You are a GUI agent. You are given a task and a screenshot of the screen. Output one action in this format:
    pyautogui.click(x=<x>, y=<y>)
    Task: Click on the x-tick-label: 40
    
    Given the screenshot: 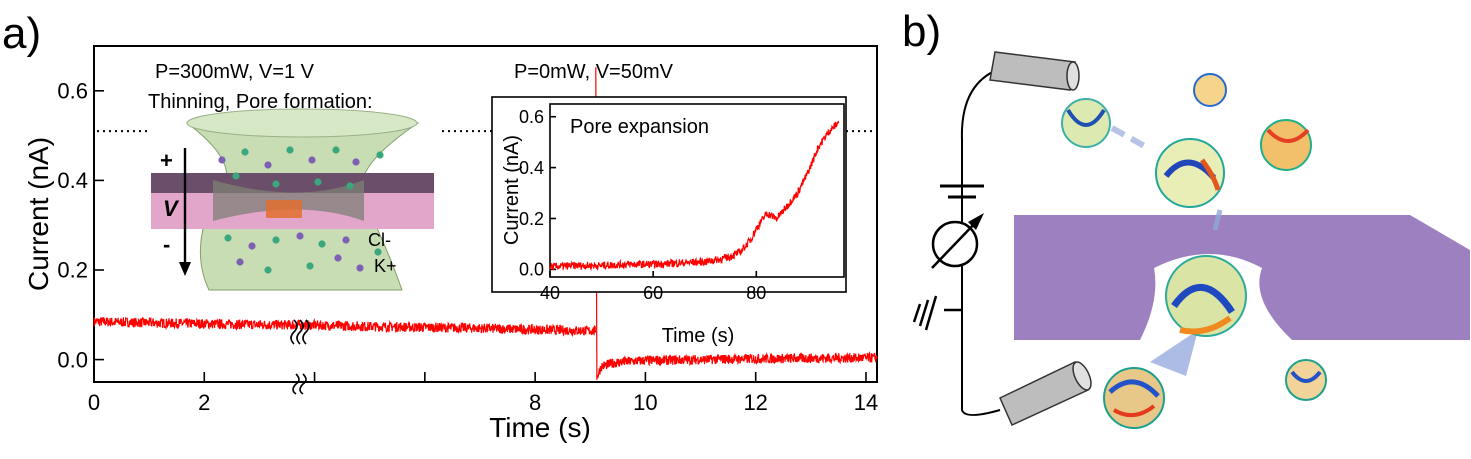 What is the action you would take?
    pyautogui.click(x=550, y=293)
    